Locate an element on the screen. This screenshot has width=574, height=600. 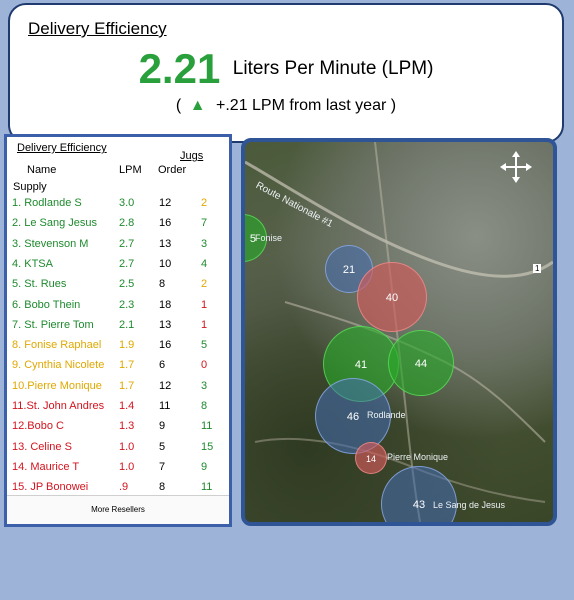
reseller-name: 8. Fonise Raphael is located at coordinates (57, 345).